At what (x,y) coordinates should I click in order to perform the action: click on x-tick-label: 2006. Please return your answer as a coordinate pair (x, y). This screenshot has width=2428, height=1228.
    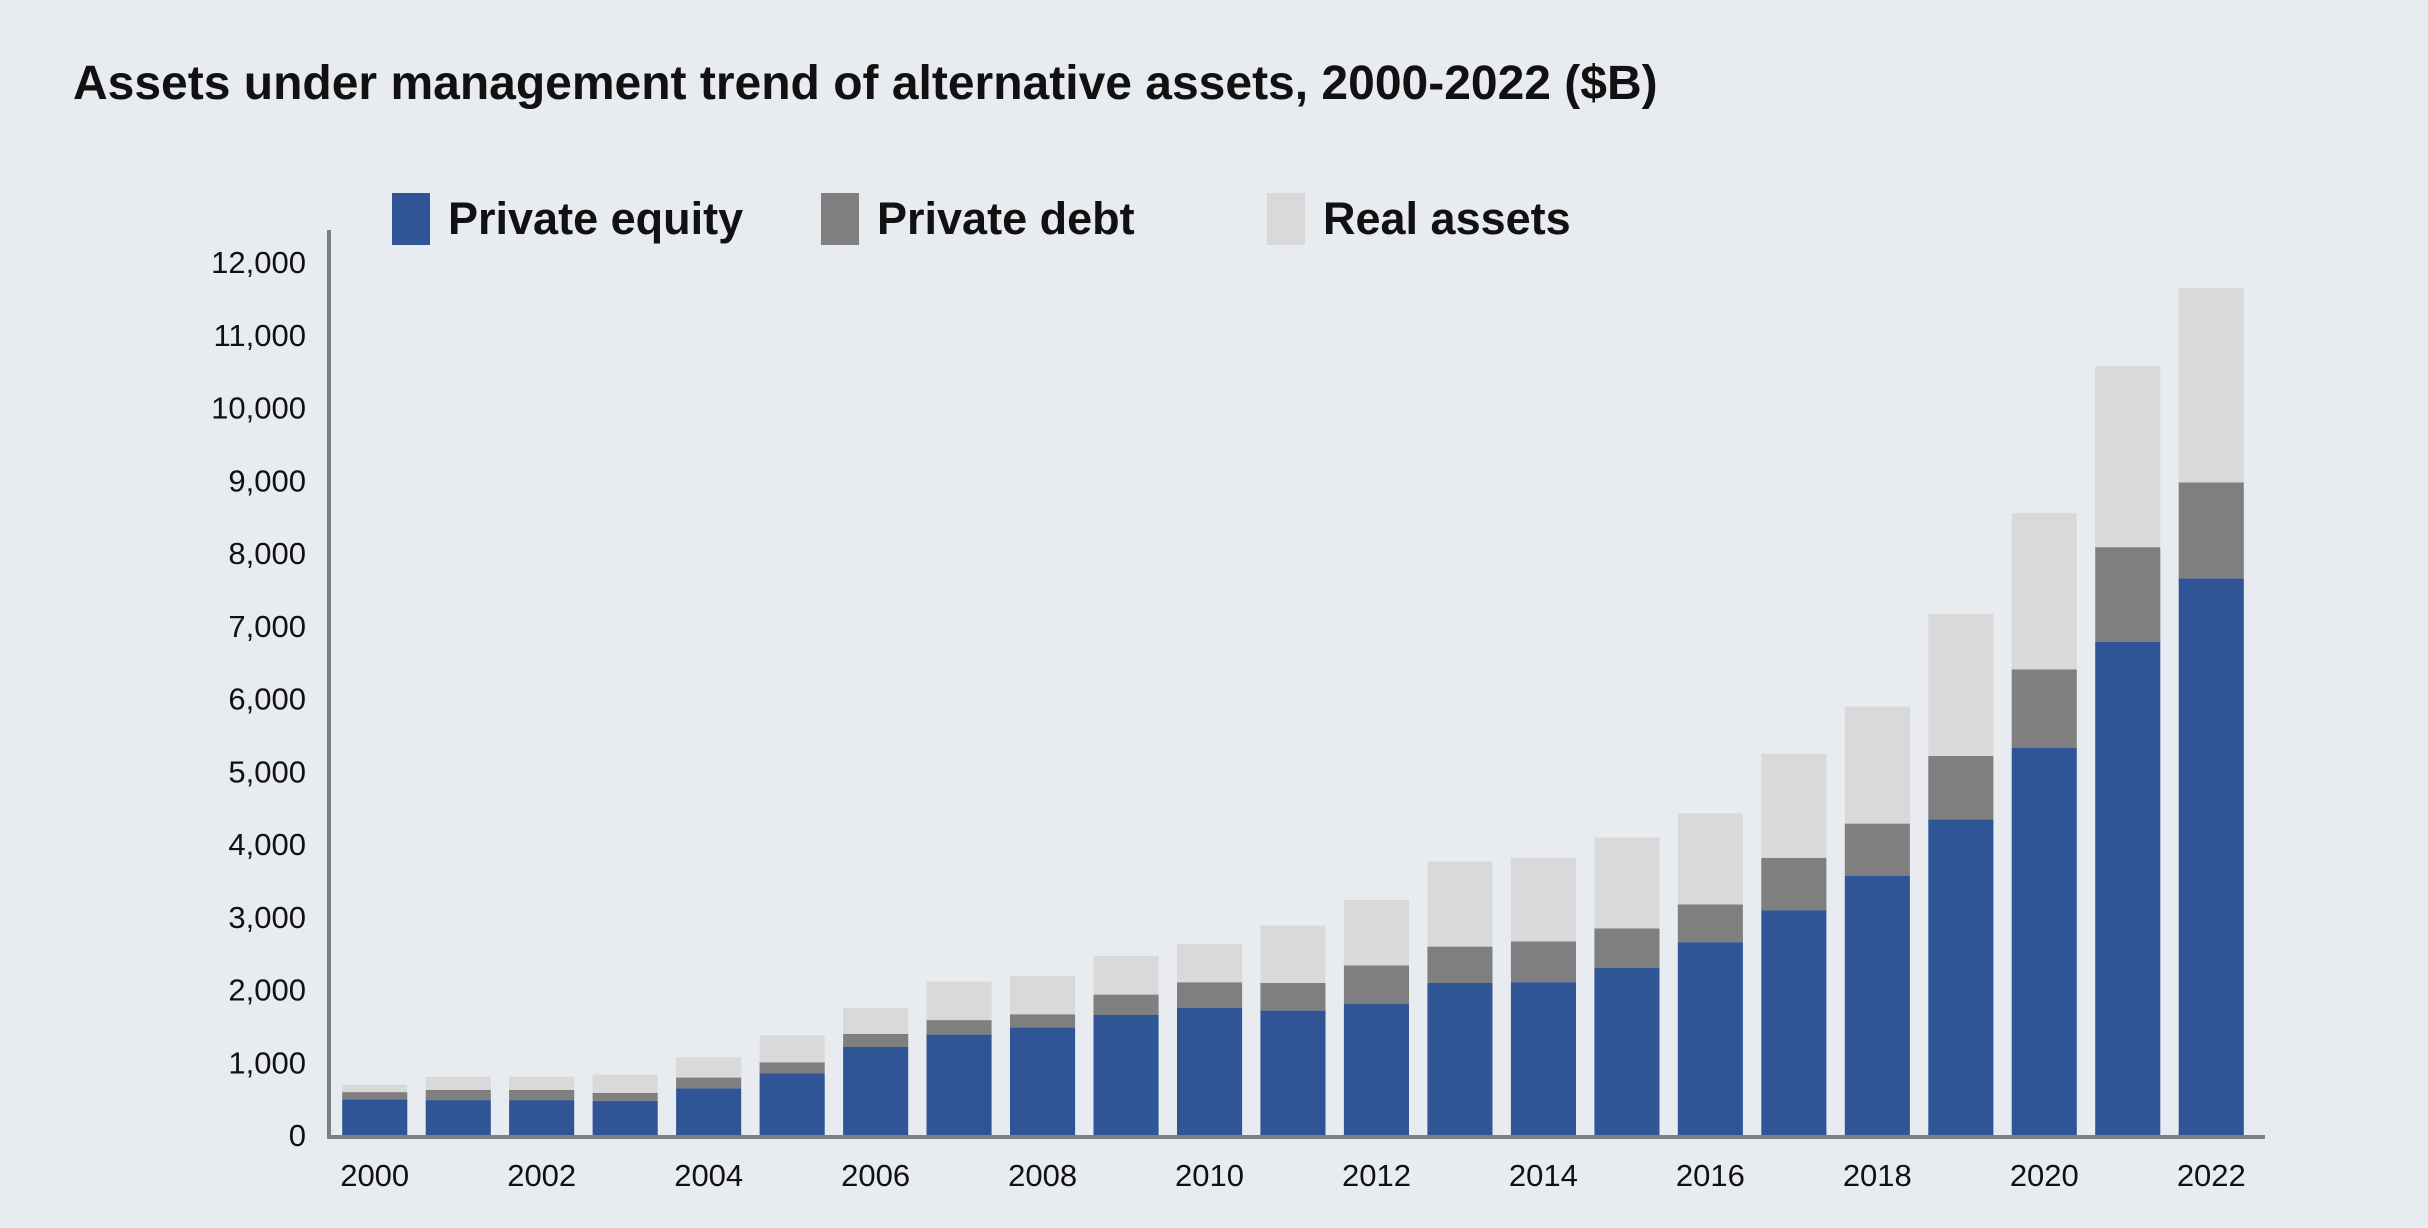
    Looking at the image, I should click on (875, 1175).